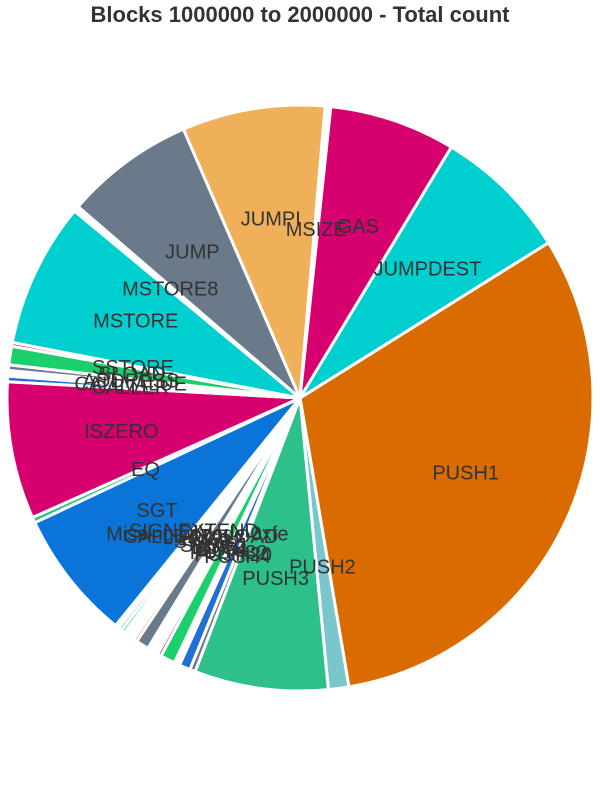 This screenshot has width=600, height=800. I want to click on slice-label-push32: PUSH32, so click(229, 553).